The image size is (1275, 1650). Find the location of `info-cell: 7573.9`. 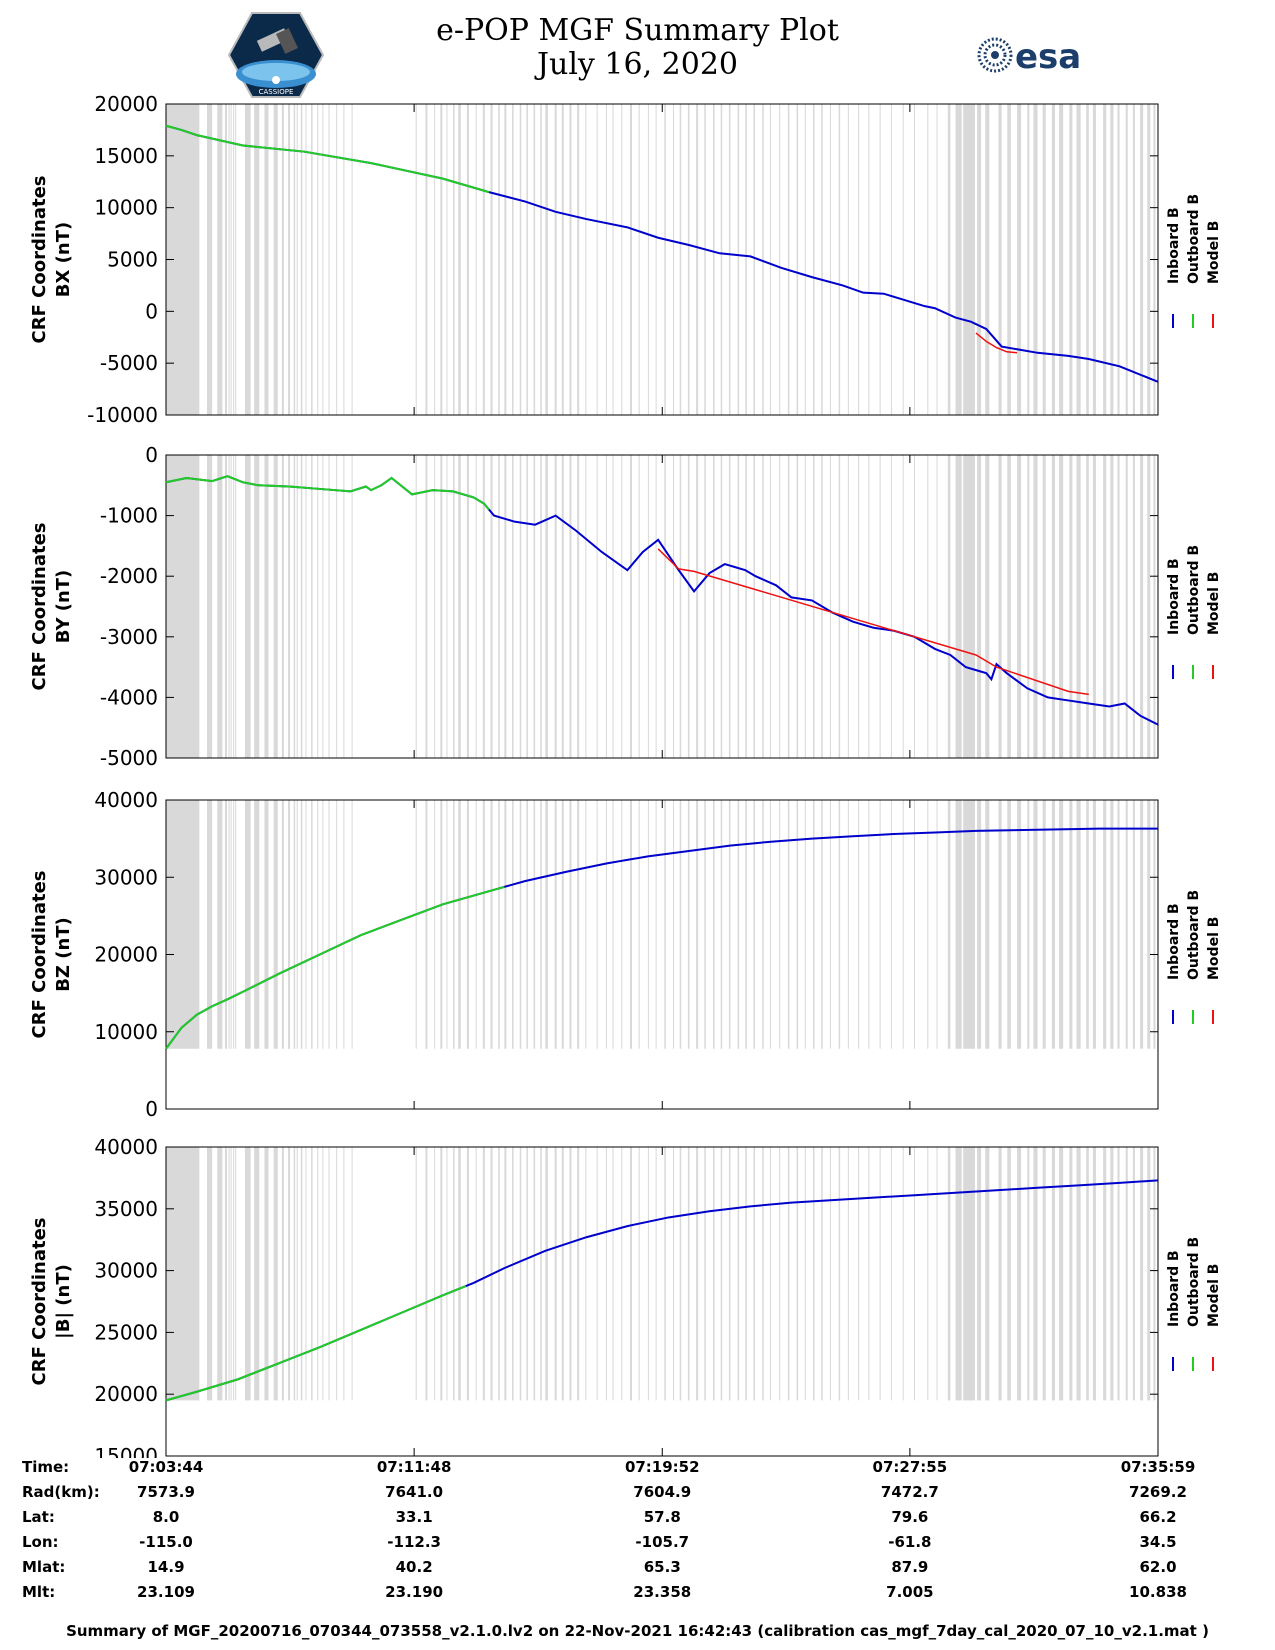

info-cell: 7573.9 is located at coordinates (166, 1492).